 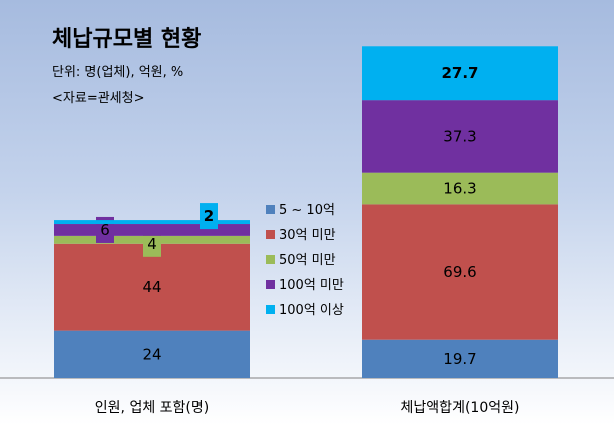 I want to click on data-label-0-0: 24, so click(x=151, y=354).